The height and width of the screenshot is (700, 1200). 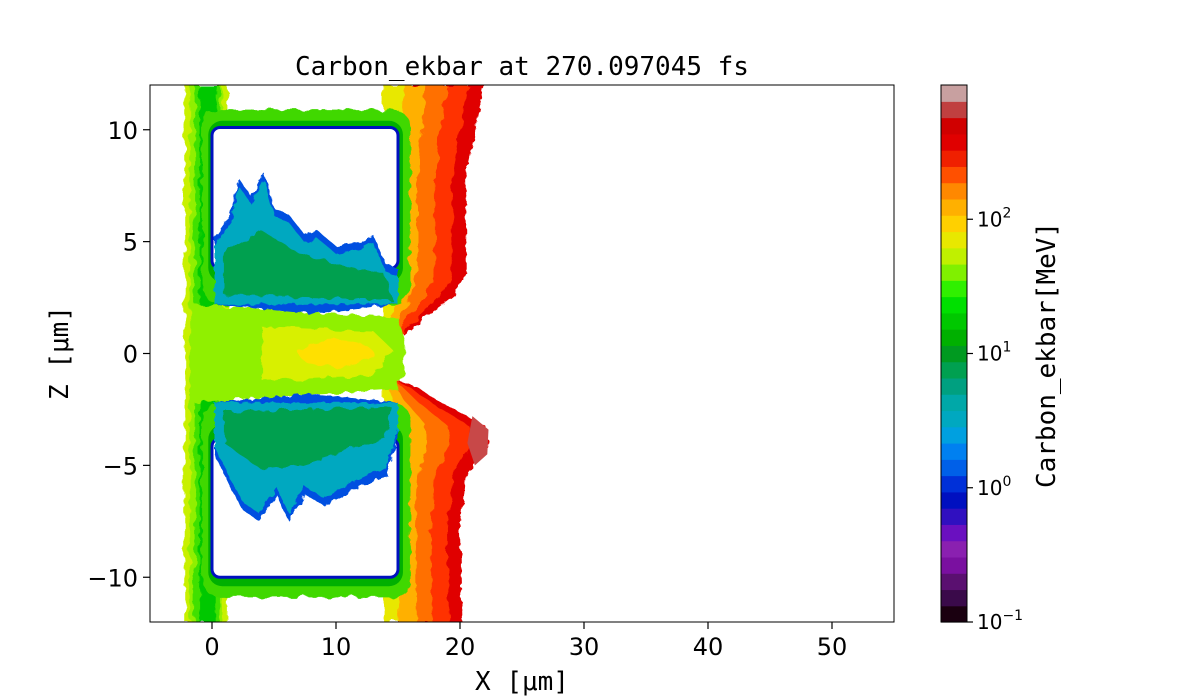 I want to click on x-tick-label: 30, so click(x=584, y=647).